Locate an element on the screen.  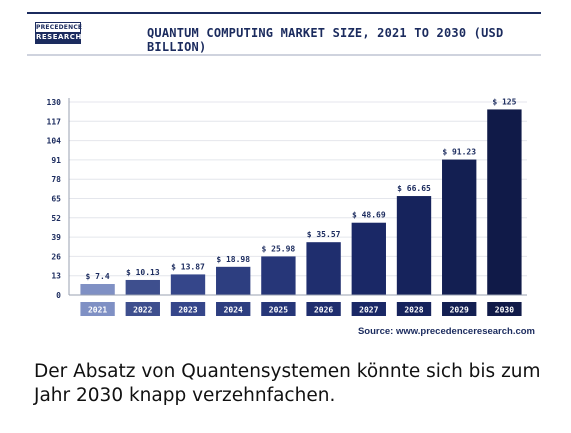
bar-data-label: $ 18.98 is located at coordinates (233, 259).